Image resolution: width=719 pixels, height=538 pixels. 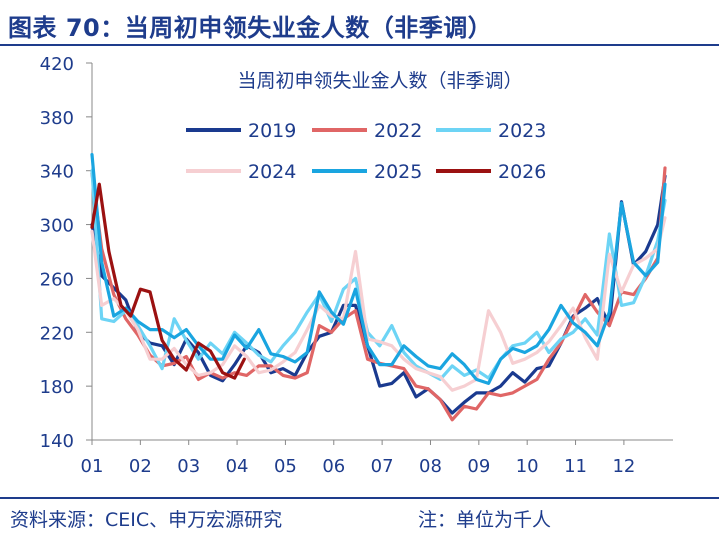 I want to click on x-tick-label: 06, so click(x=333, y=466).